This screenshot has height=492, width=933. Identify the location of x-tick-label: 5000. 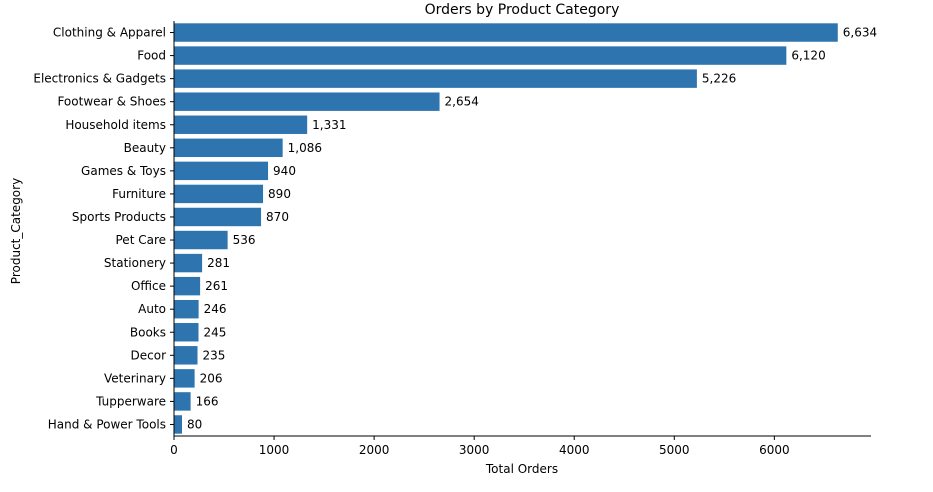
(674, 450).